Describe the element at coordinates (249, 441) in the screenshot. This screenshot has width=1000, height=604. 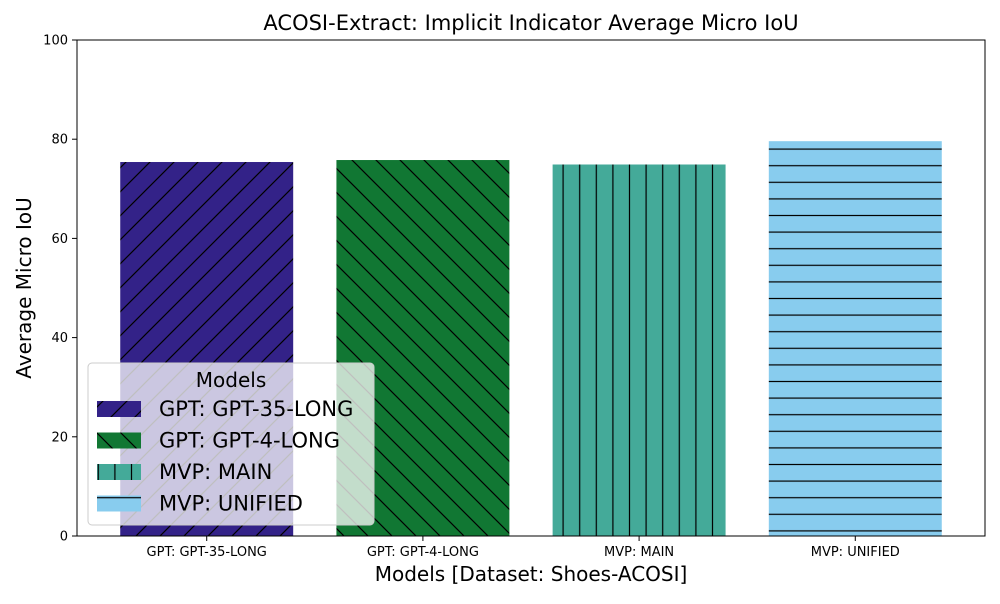
I see `legend-entry-label: GPT: GPT-4-LONG` at that location.